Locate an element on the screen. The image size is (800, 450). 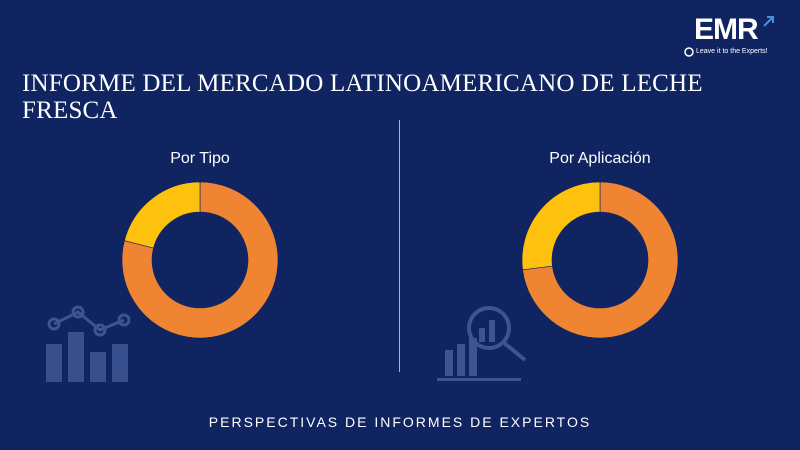
chart-title-por-aplicacion: Por Aplicación is located at coordinates (600, 158).